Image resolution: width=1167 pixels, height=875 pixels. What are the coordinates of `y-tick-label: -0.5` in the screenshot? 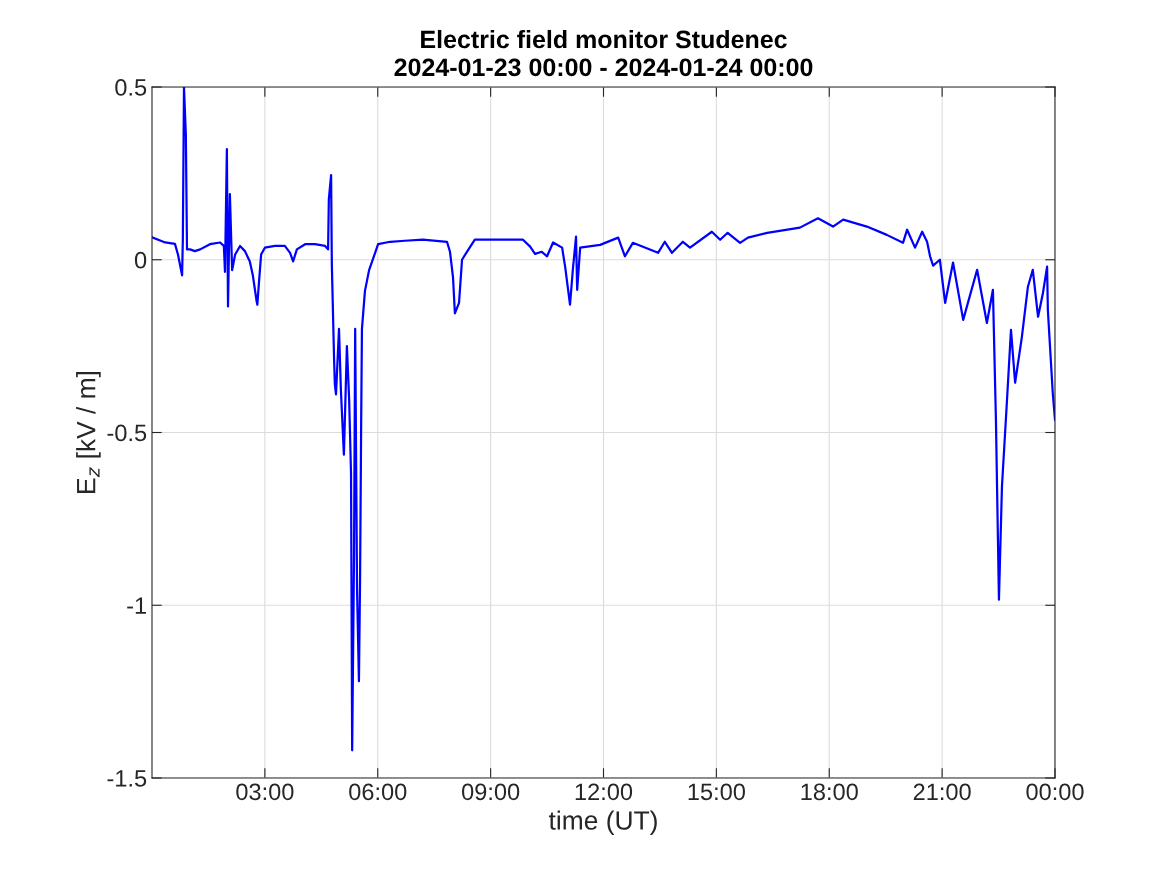 It's located at (127, 433).